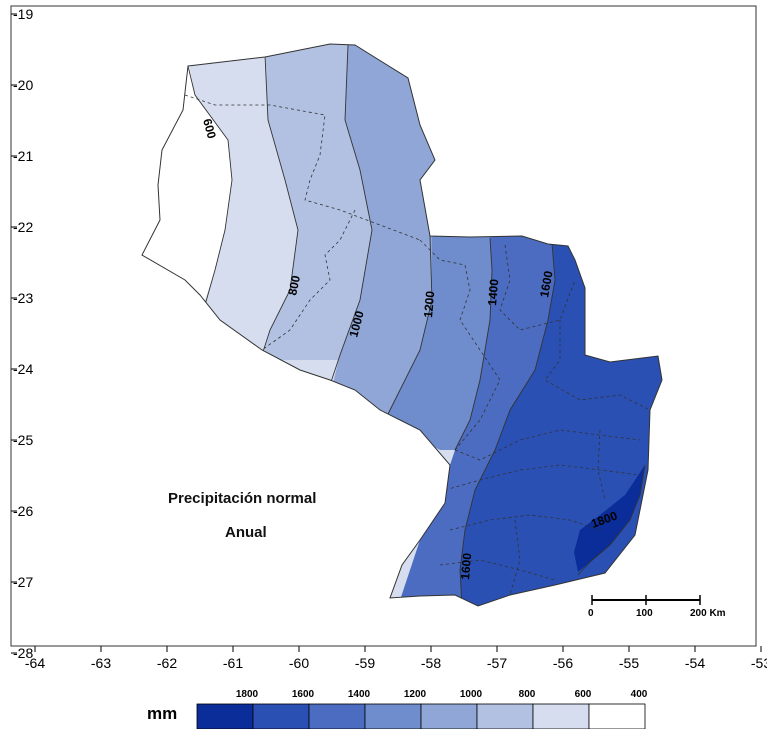  I want to click on y-tick-label: -23, so click(23, 298).